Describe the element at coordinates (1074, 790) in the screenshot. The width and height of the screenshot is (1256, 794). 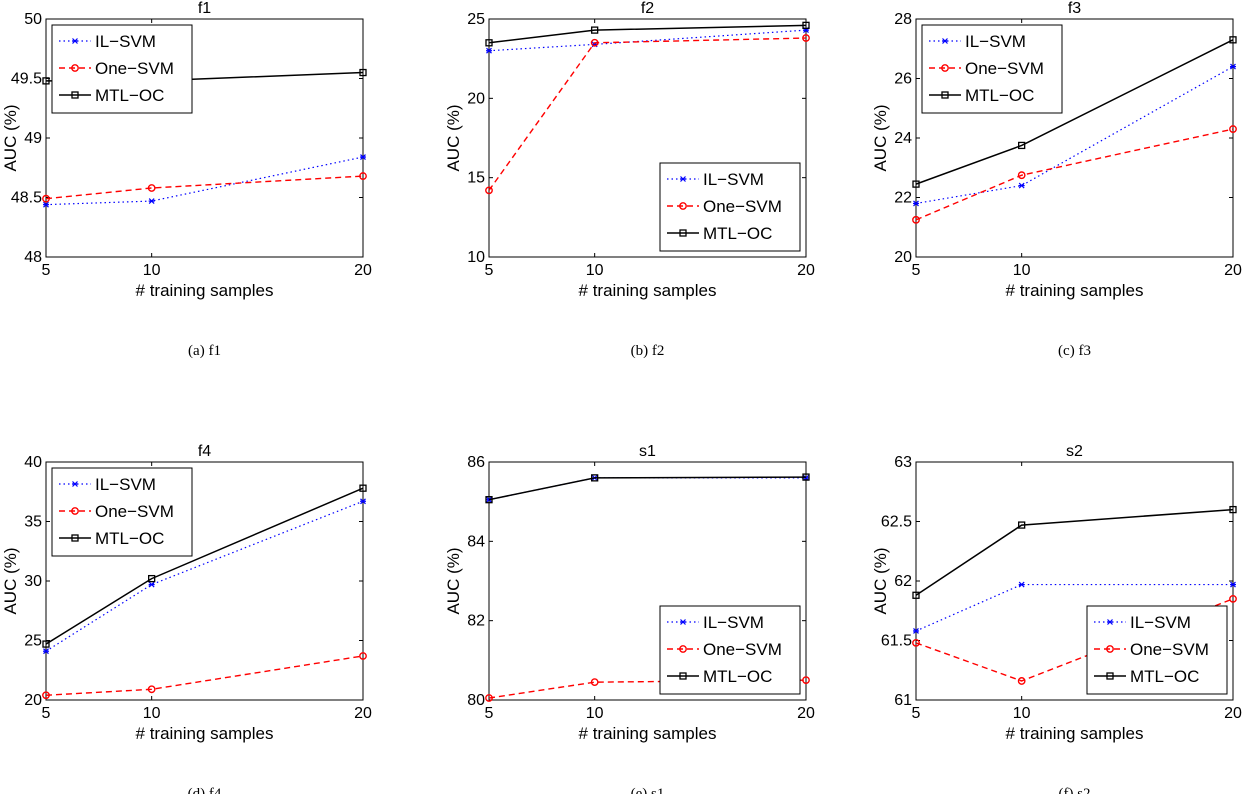
I see `chart-caption: (f) s2` at that location.